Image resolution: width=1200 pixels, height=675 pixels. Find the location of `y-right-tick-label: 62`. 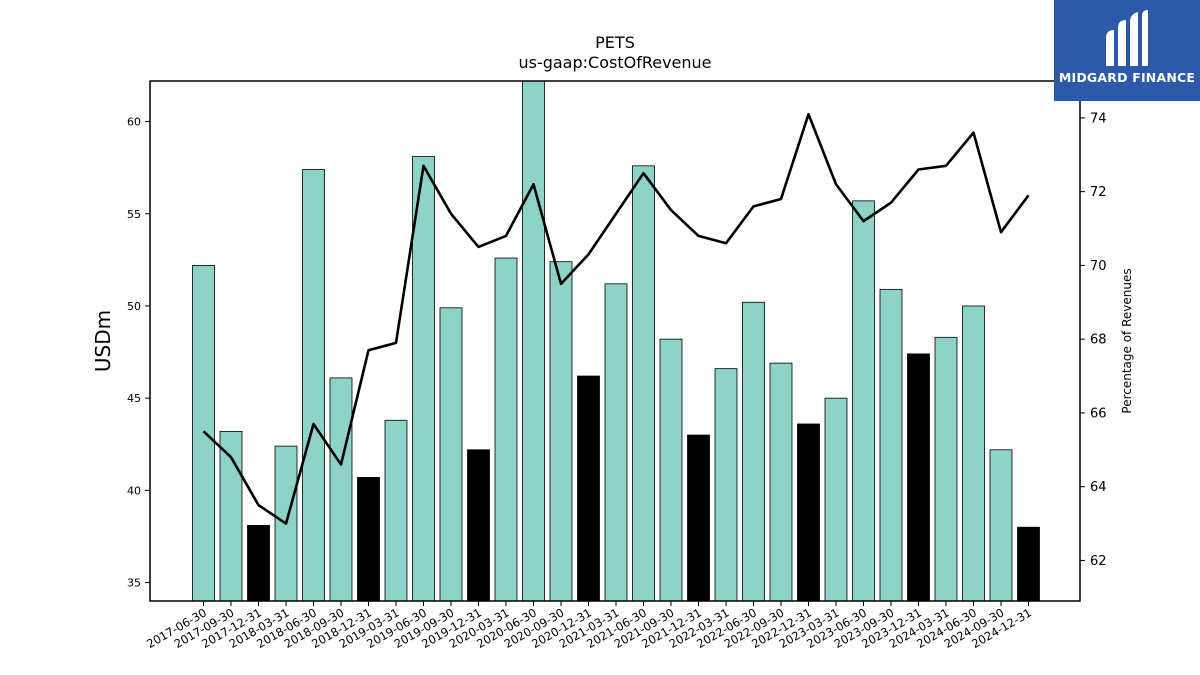

y-right-tick-label: 62 is located at coordinates (1098, 561).